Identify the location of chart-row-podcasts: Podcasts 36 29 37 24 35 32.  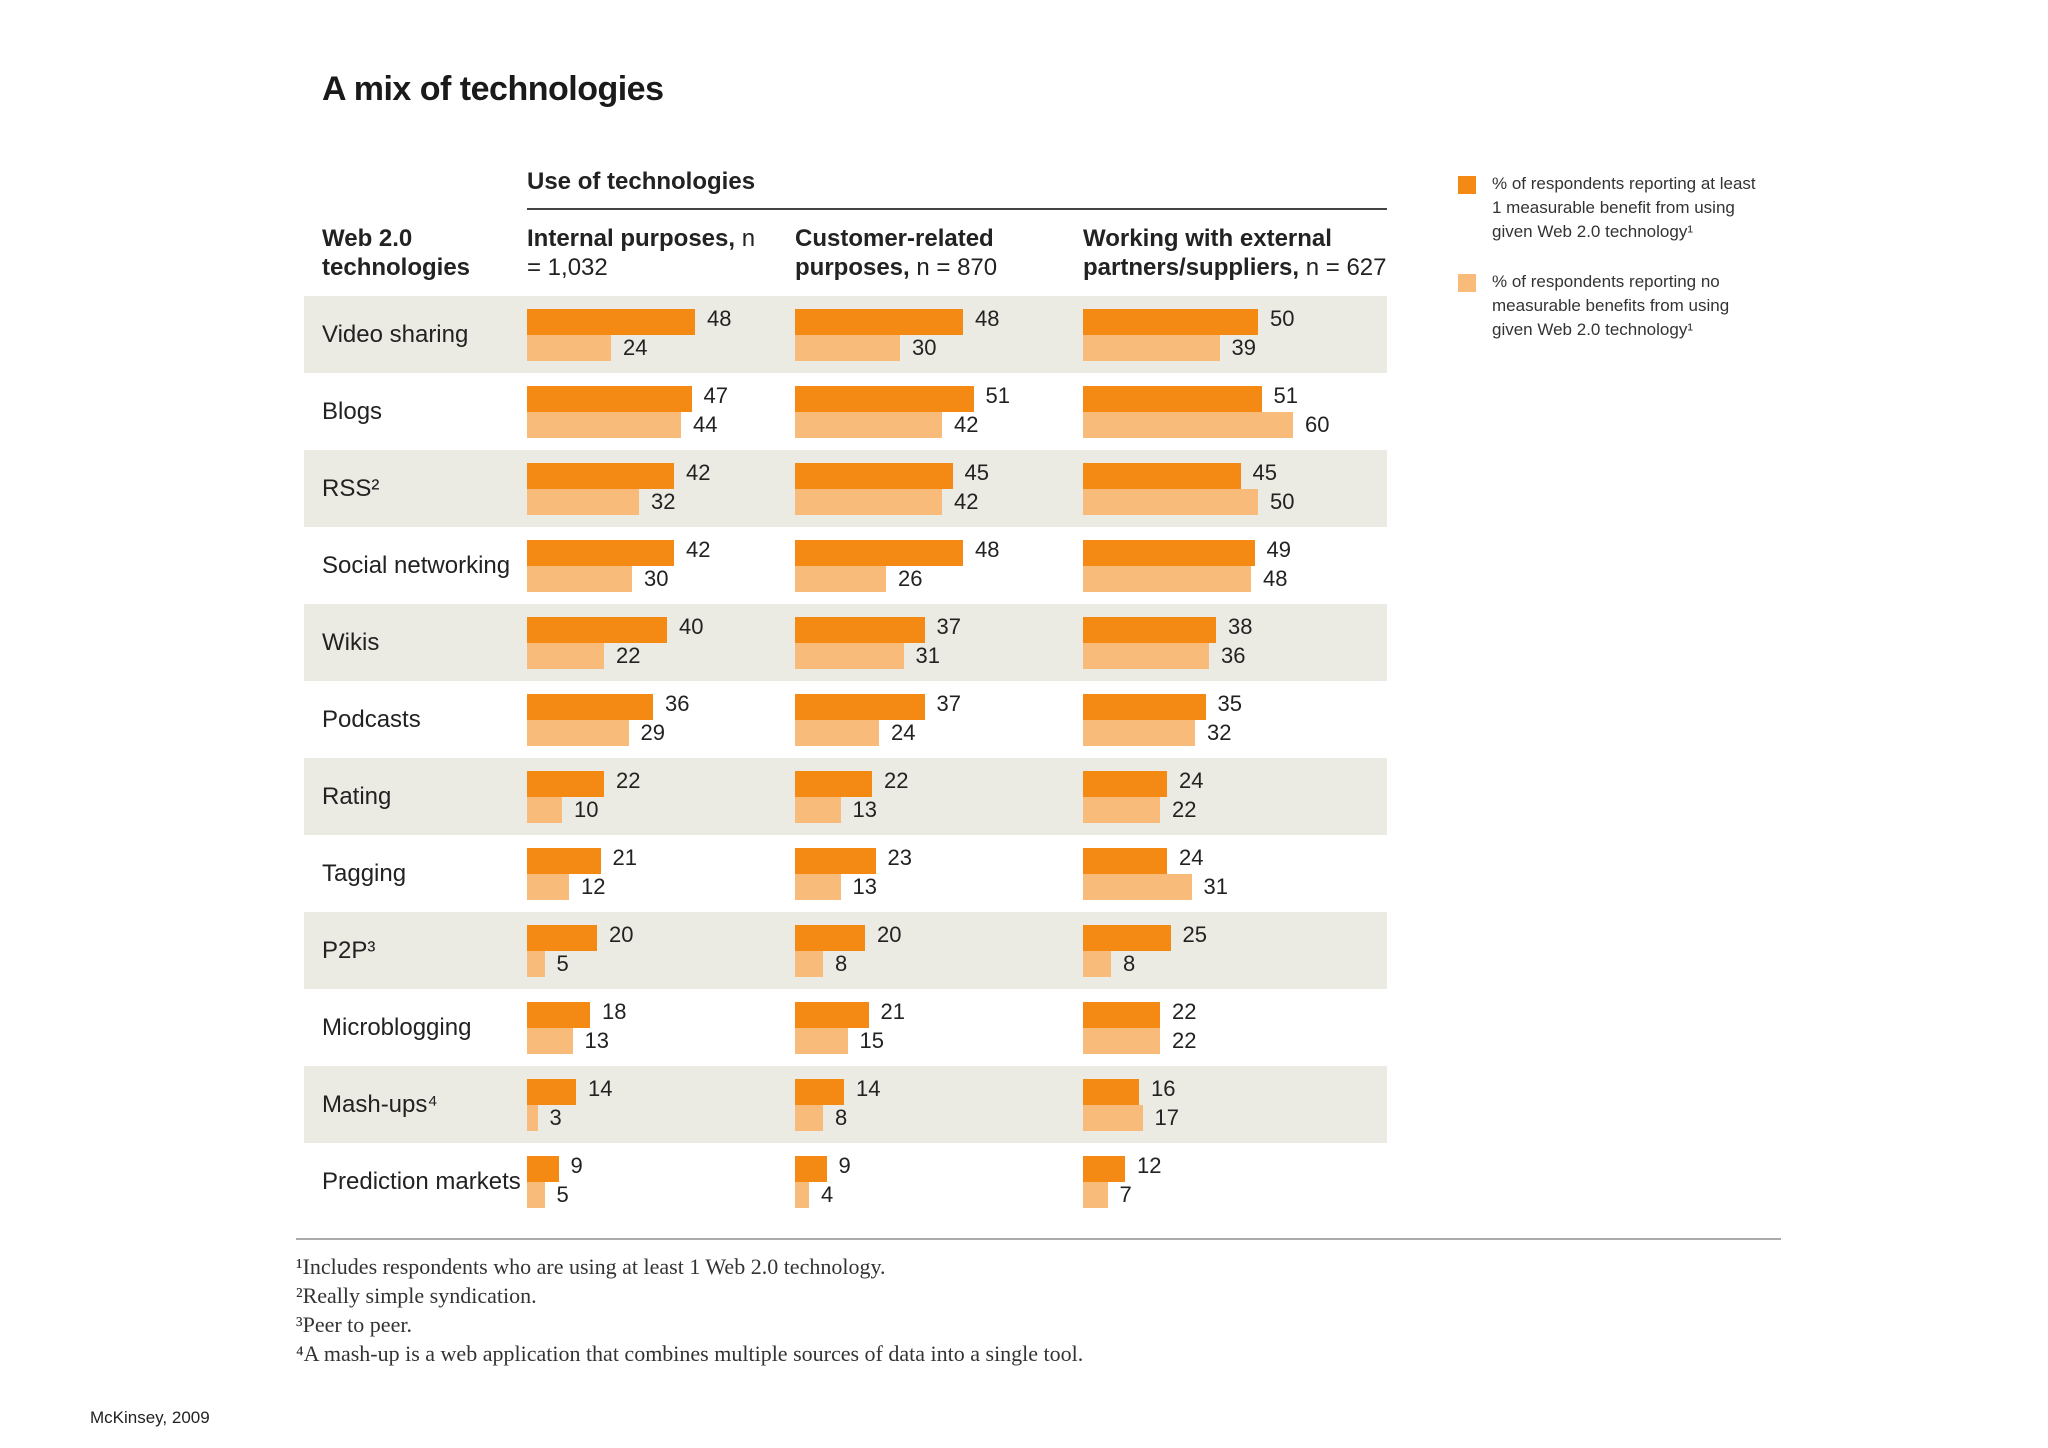
(845, 719).